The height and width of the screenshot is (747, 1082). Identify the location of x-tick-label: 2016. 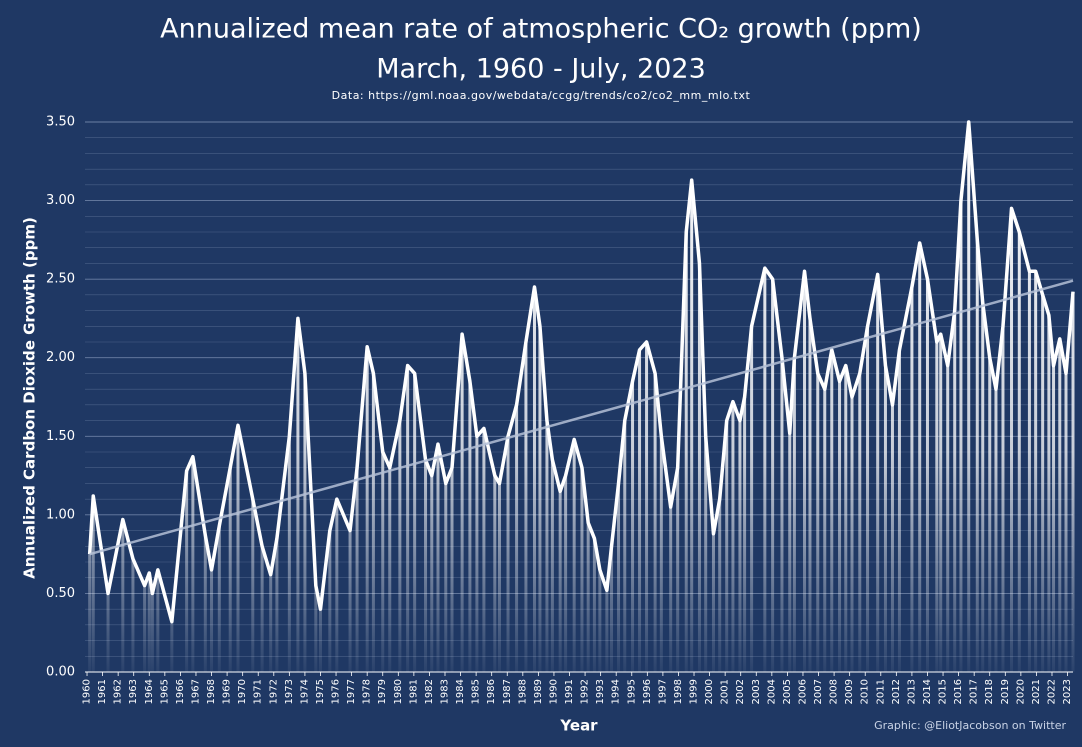
(958, 691).